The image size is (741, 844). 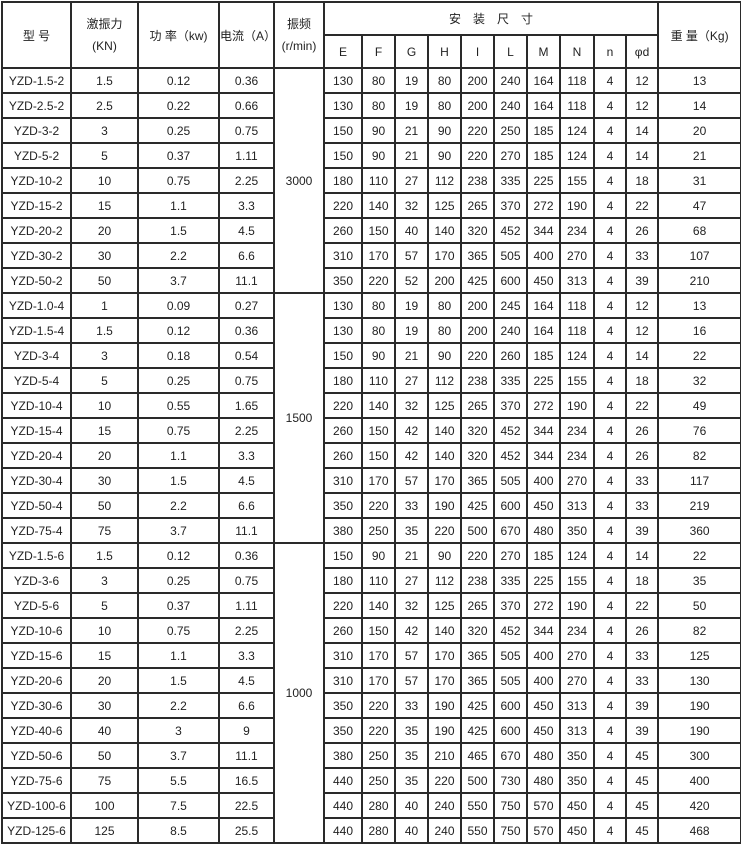 What do you see at coordinates (411, 480) in the screenshot?
I see `cell-G: 57` at bounding box center [411, 480].